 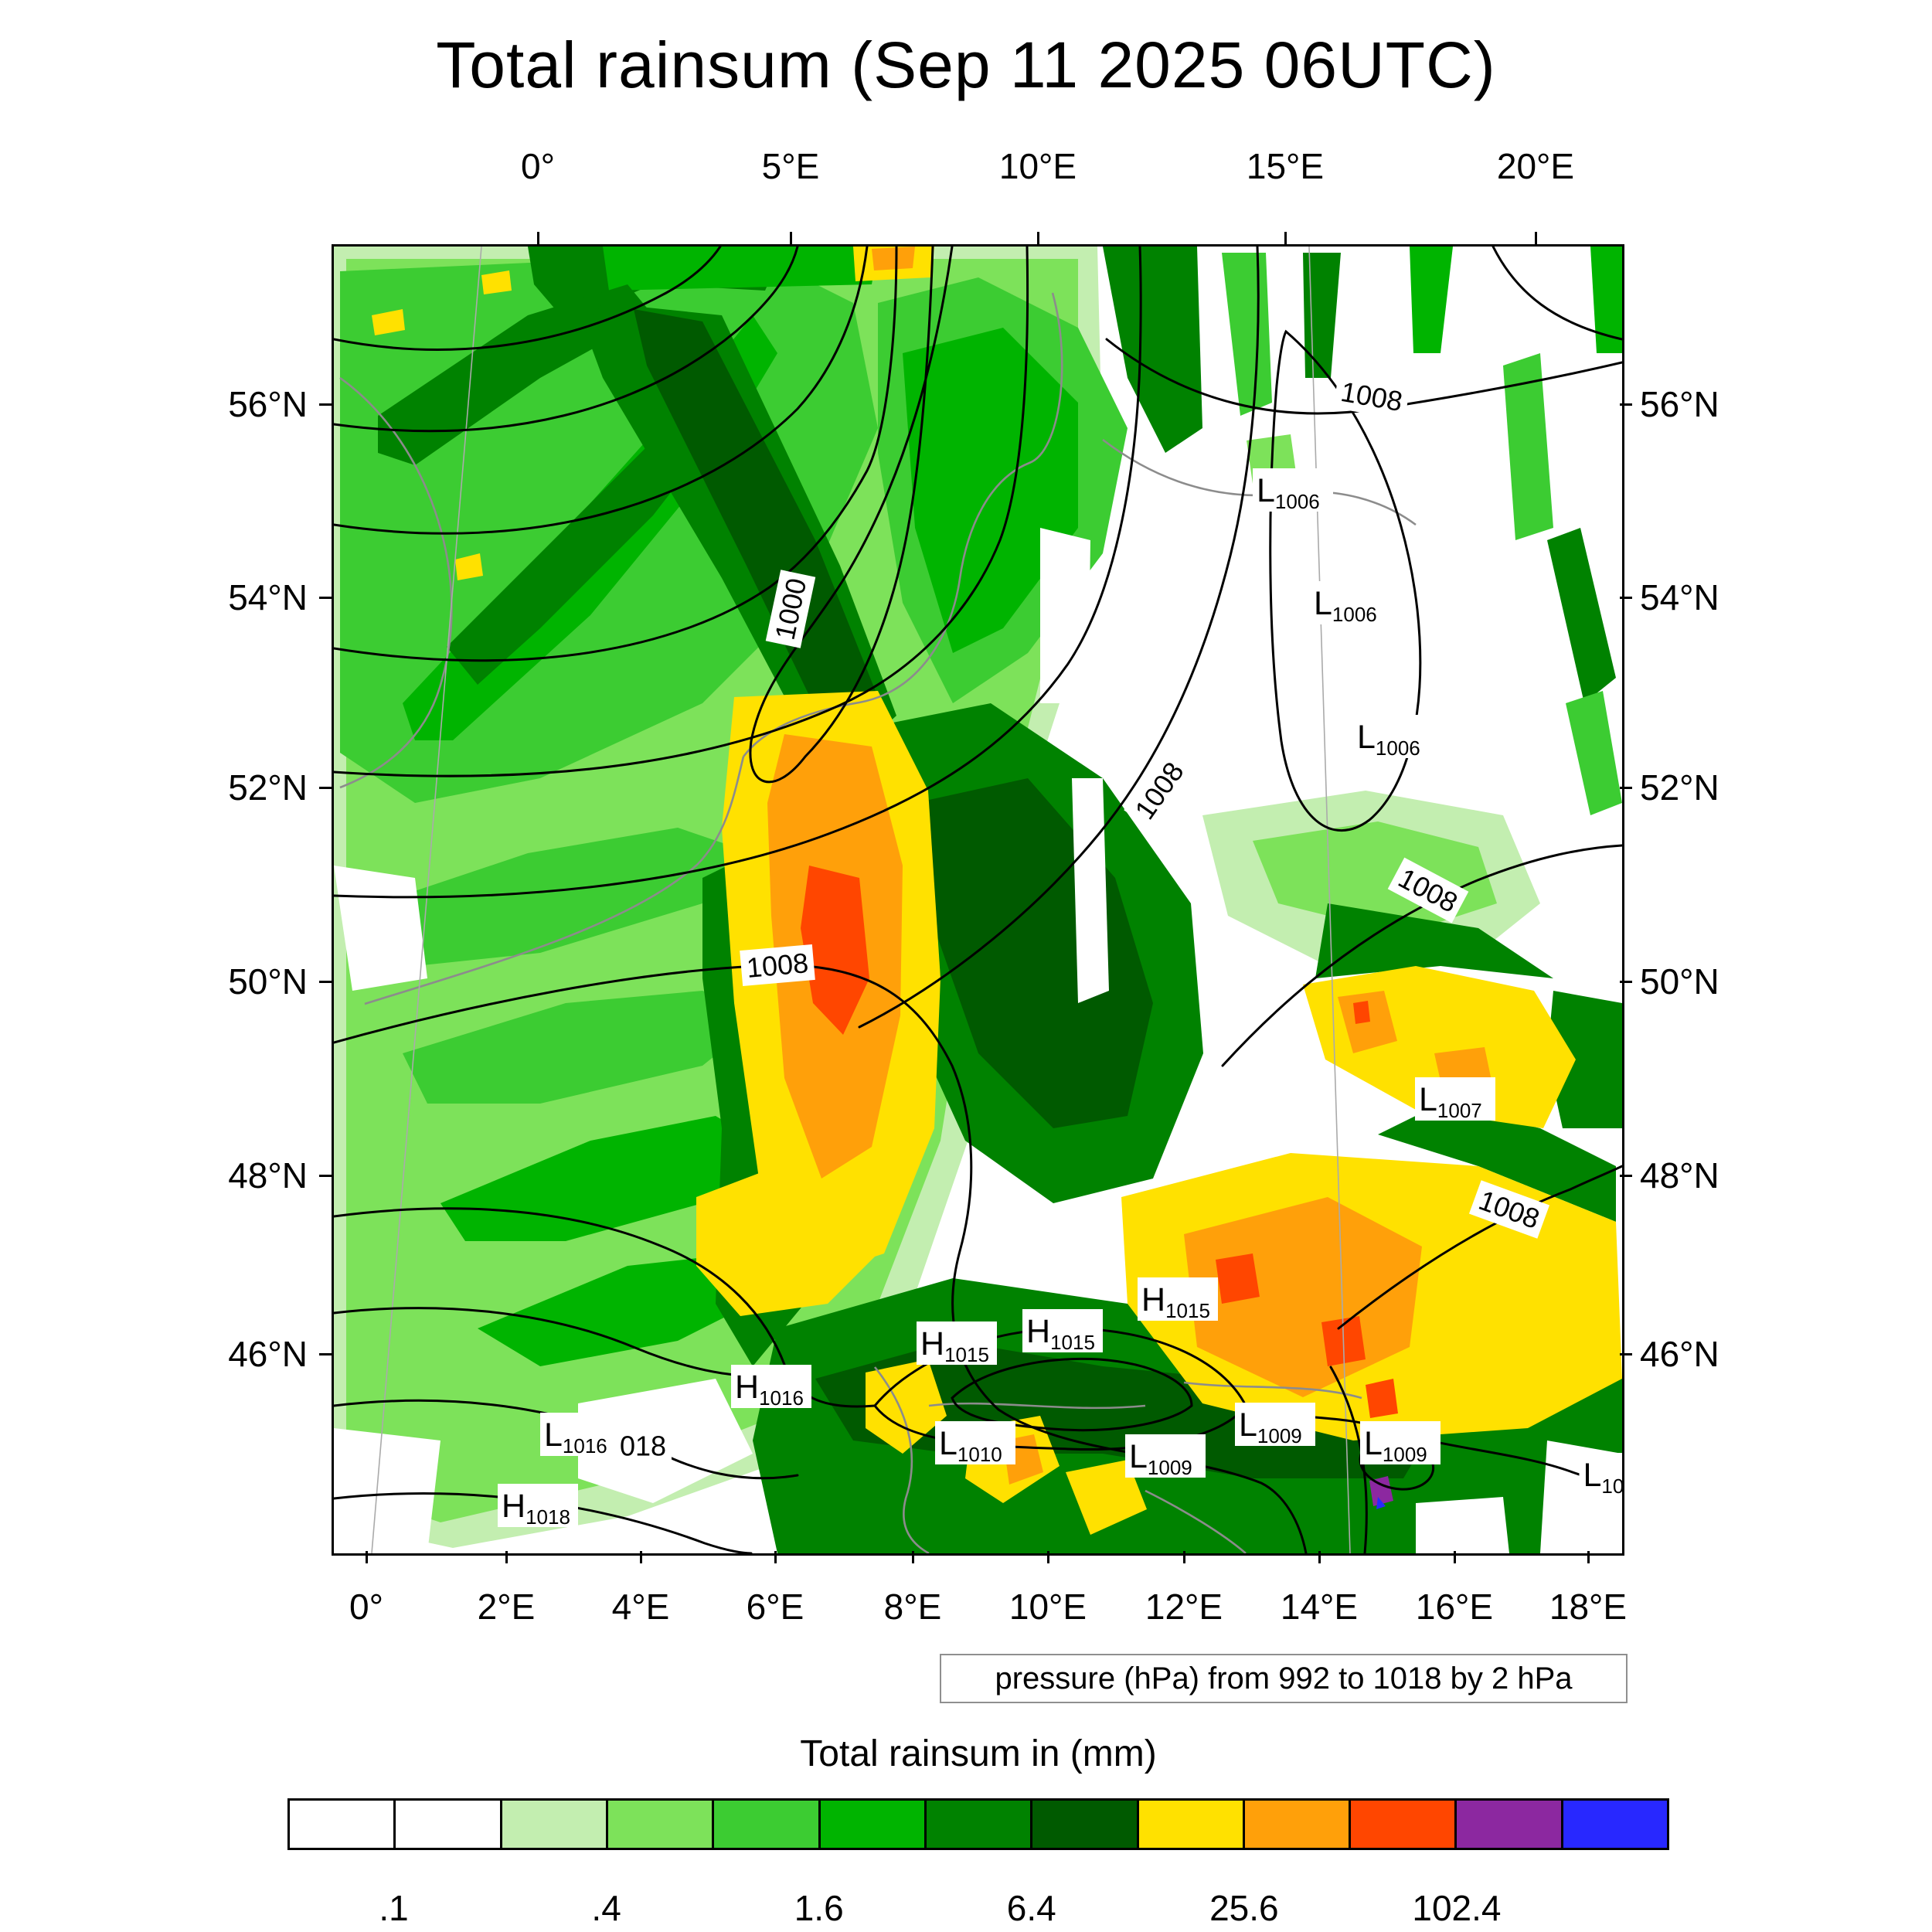 I want to click on pressure-center-L1016: L1016, so click(x=581, y=1435).